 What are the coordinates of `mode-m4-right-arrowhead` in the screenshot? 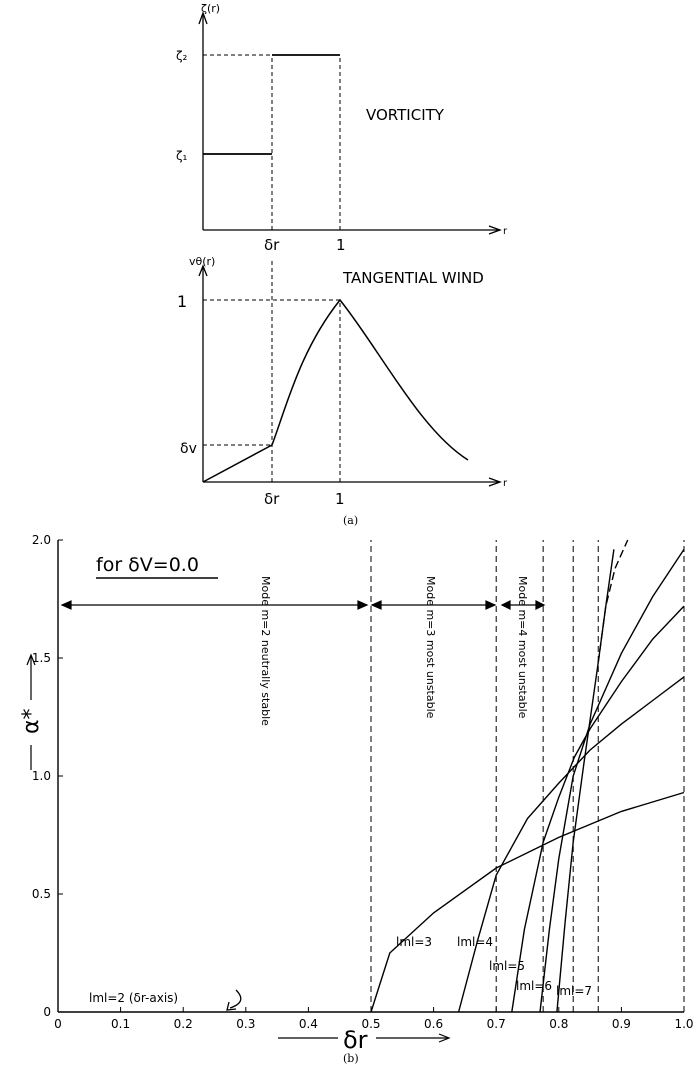 It's located at (540, 605).